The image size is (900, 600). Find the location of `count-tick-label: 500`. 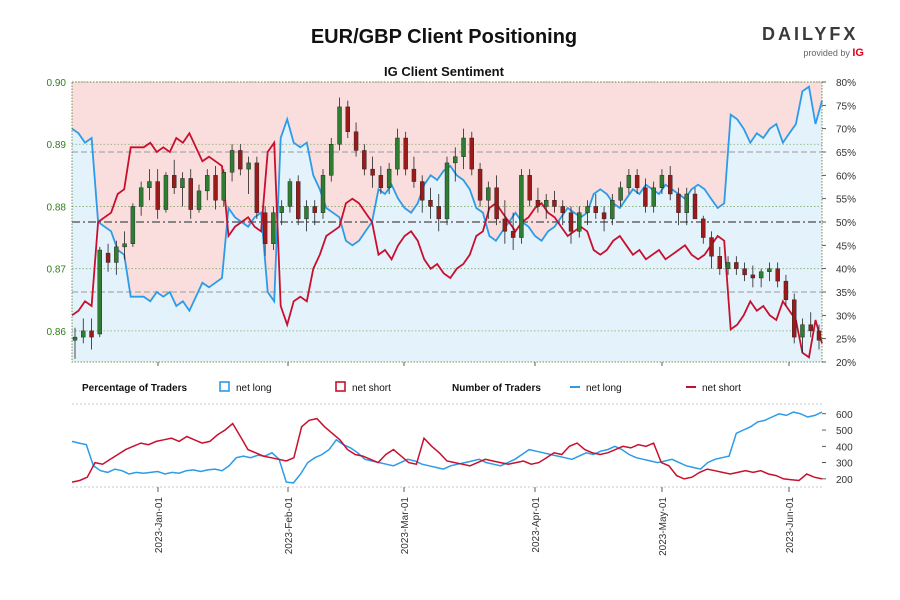

count-tick-label: 500 is located at coordinates (844, 431).